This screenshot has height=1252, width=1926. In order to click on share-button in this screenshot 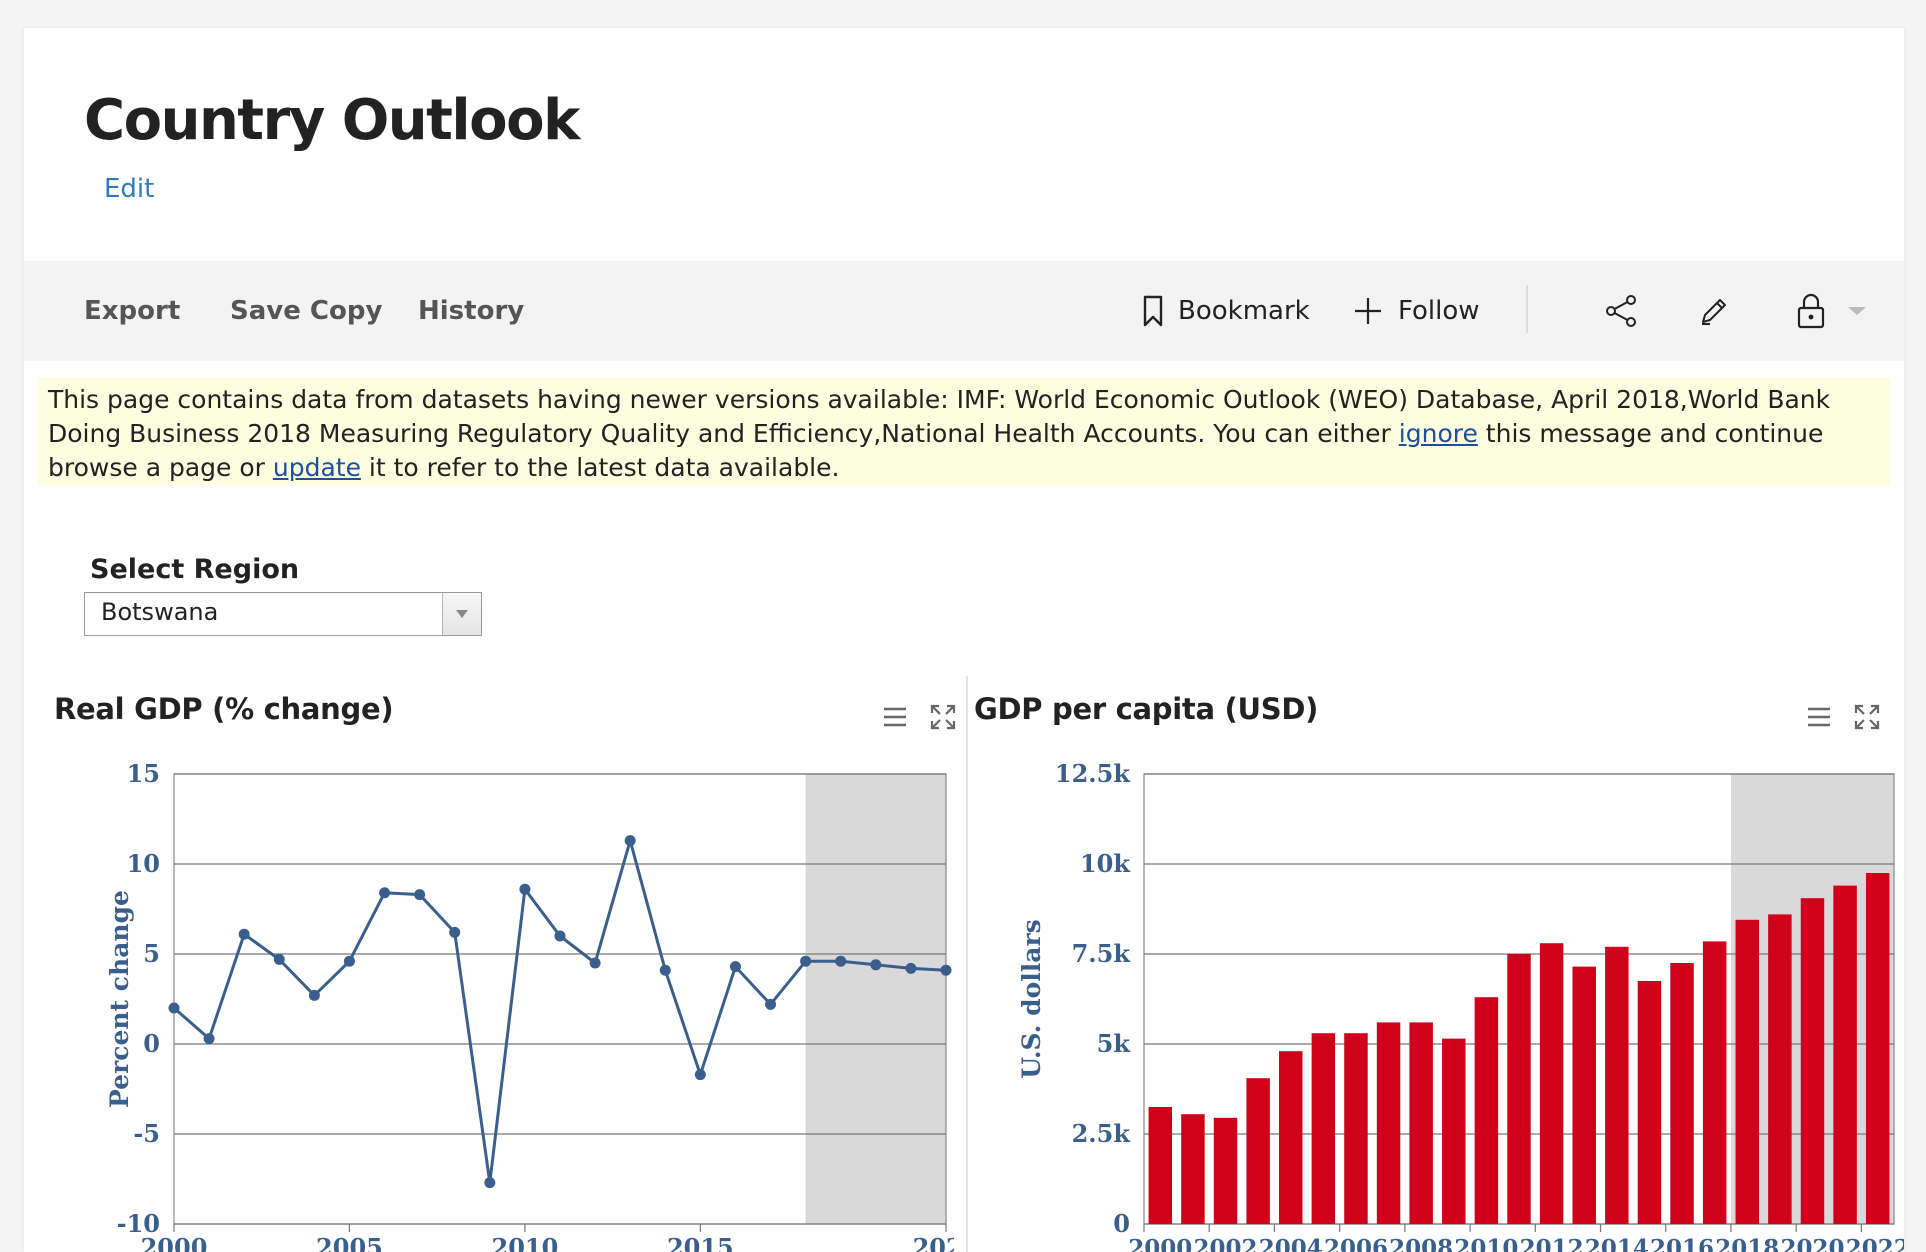, I will do `click(1621, 311)`.